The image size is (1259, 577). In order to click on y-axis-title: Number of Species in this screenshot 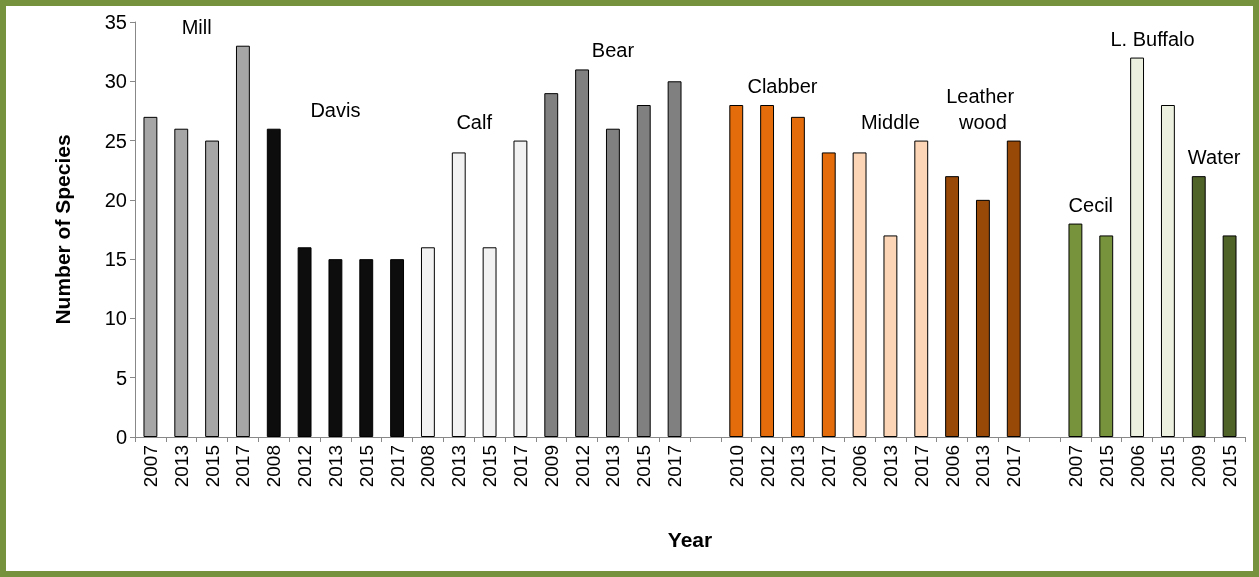, I will do `click(62, 229)`.